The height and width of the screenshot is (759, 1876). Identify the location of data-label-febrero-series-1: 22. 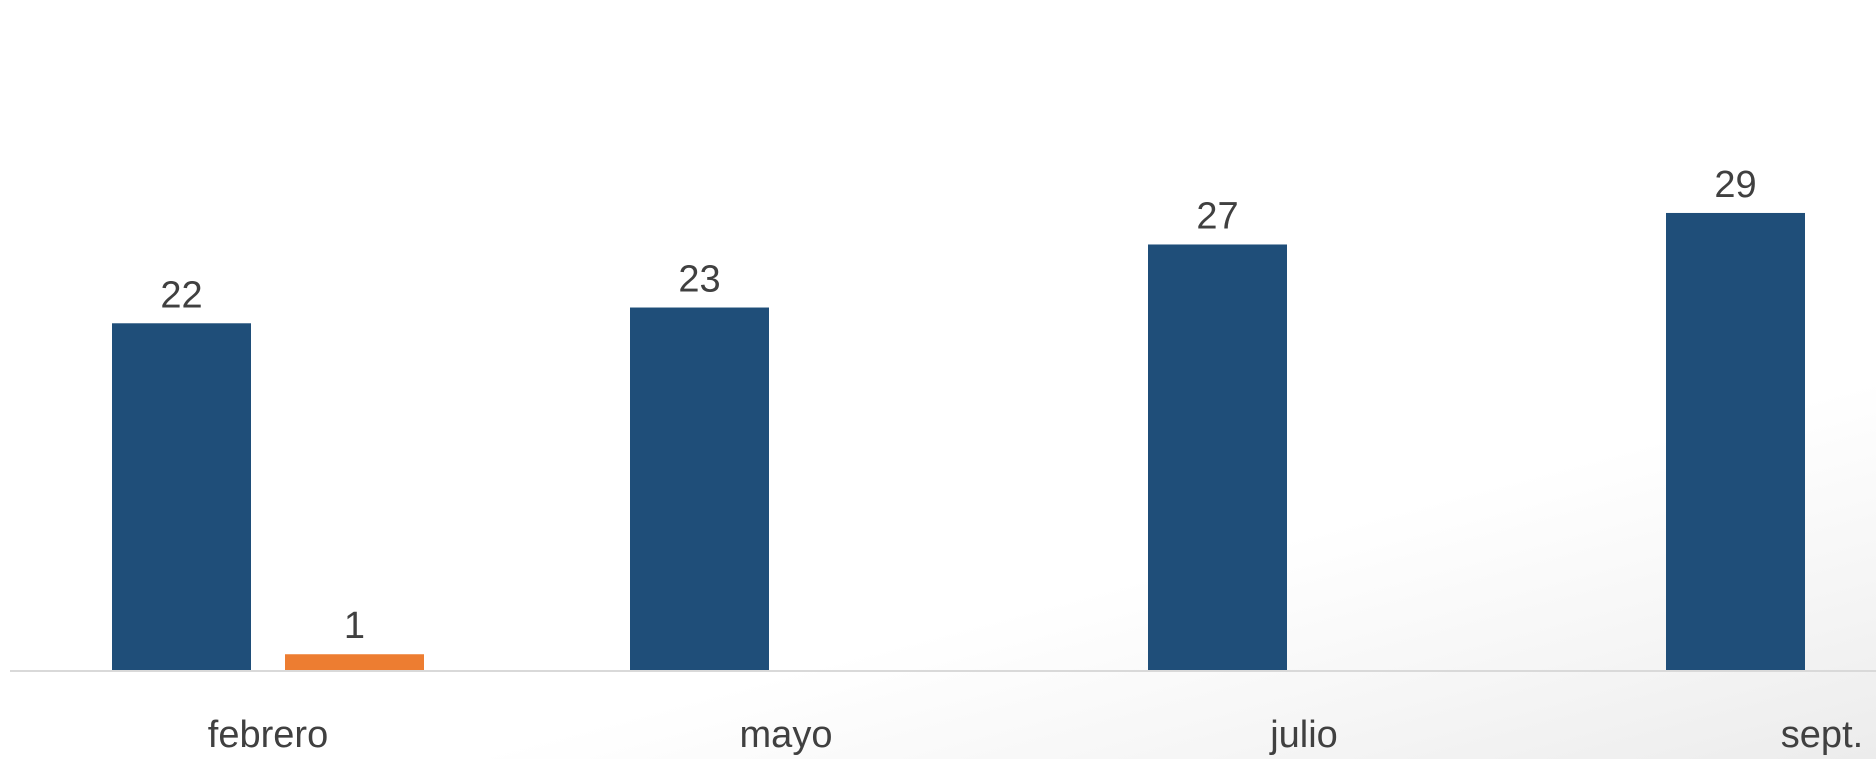
(181, 295).